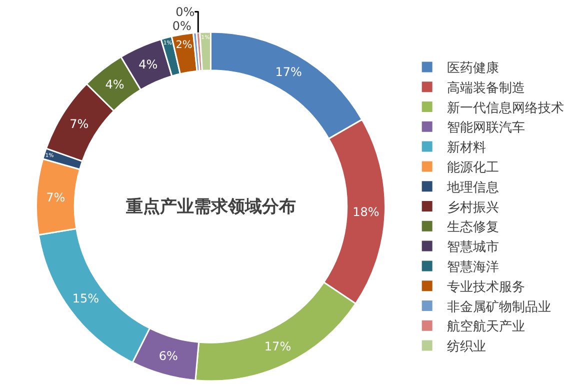 This screenshot has height=386, width=586. Describe the element at coordinates (505, 108) in the screenshot. I see `legend-label: 新一代信息网络技术` at that location.